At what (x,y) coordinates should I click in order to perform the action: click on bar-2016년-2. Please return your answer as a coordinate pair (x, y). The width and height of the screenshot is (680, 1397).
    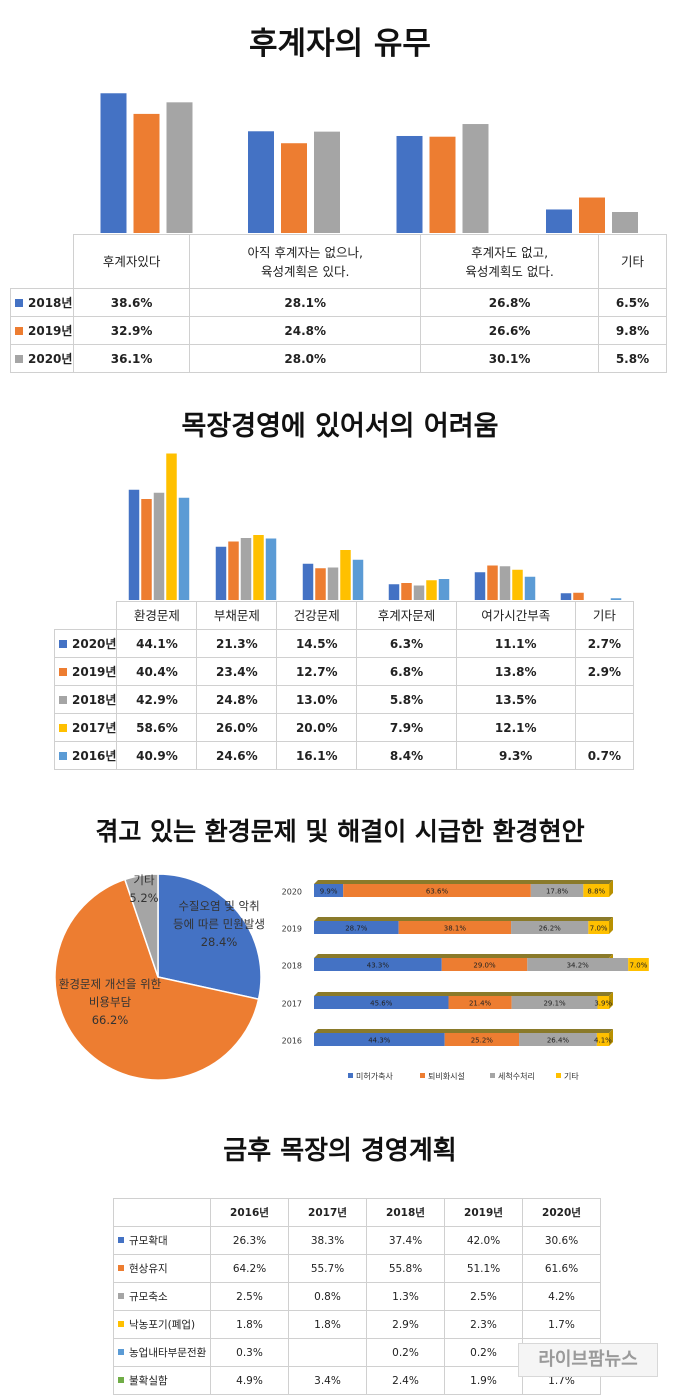
    Looking at the image, I should click on (358, 579).